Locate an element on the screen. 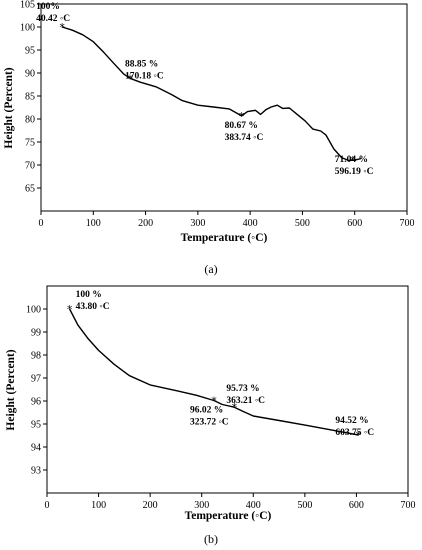 This screenshot has width=422, height=550. y-tick-label-a: 65 is located at coordinates (30, 189).